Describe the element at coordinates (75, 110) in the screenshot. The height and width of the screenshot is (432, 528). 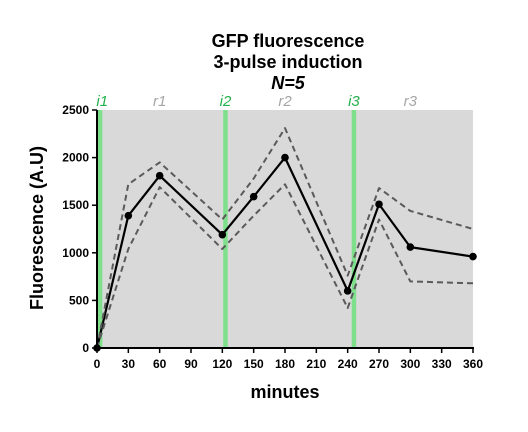
I see `y-tick-label: 2500` at that location.